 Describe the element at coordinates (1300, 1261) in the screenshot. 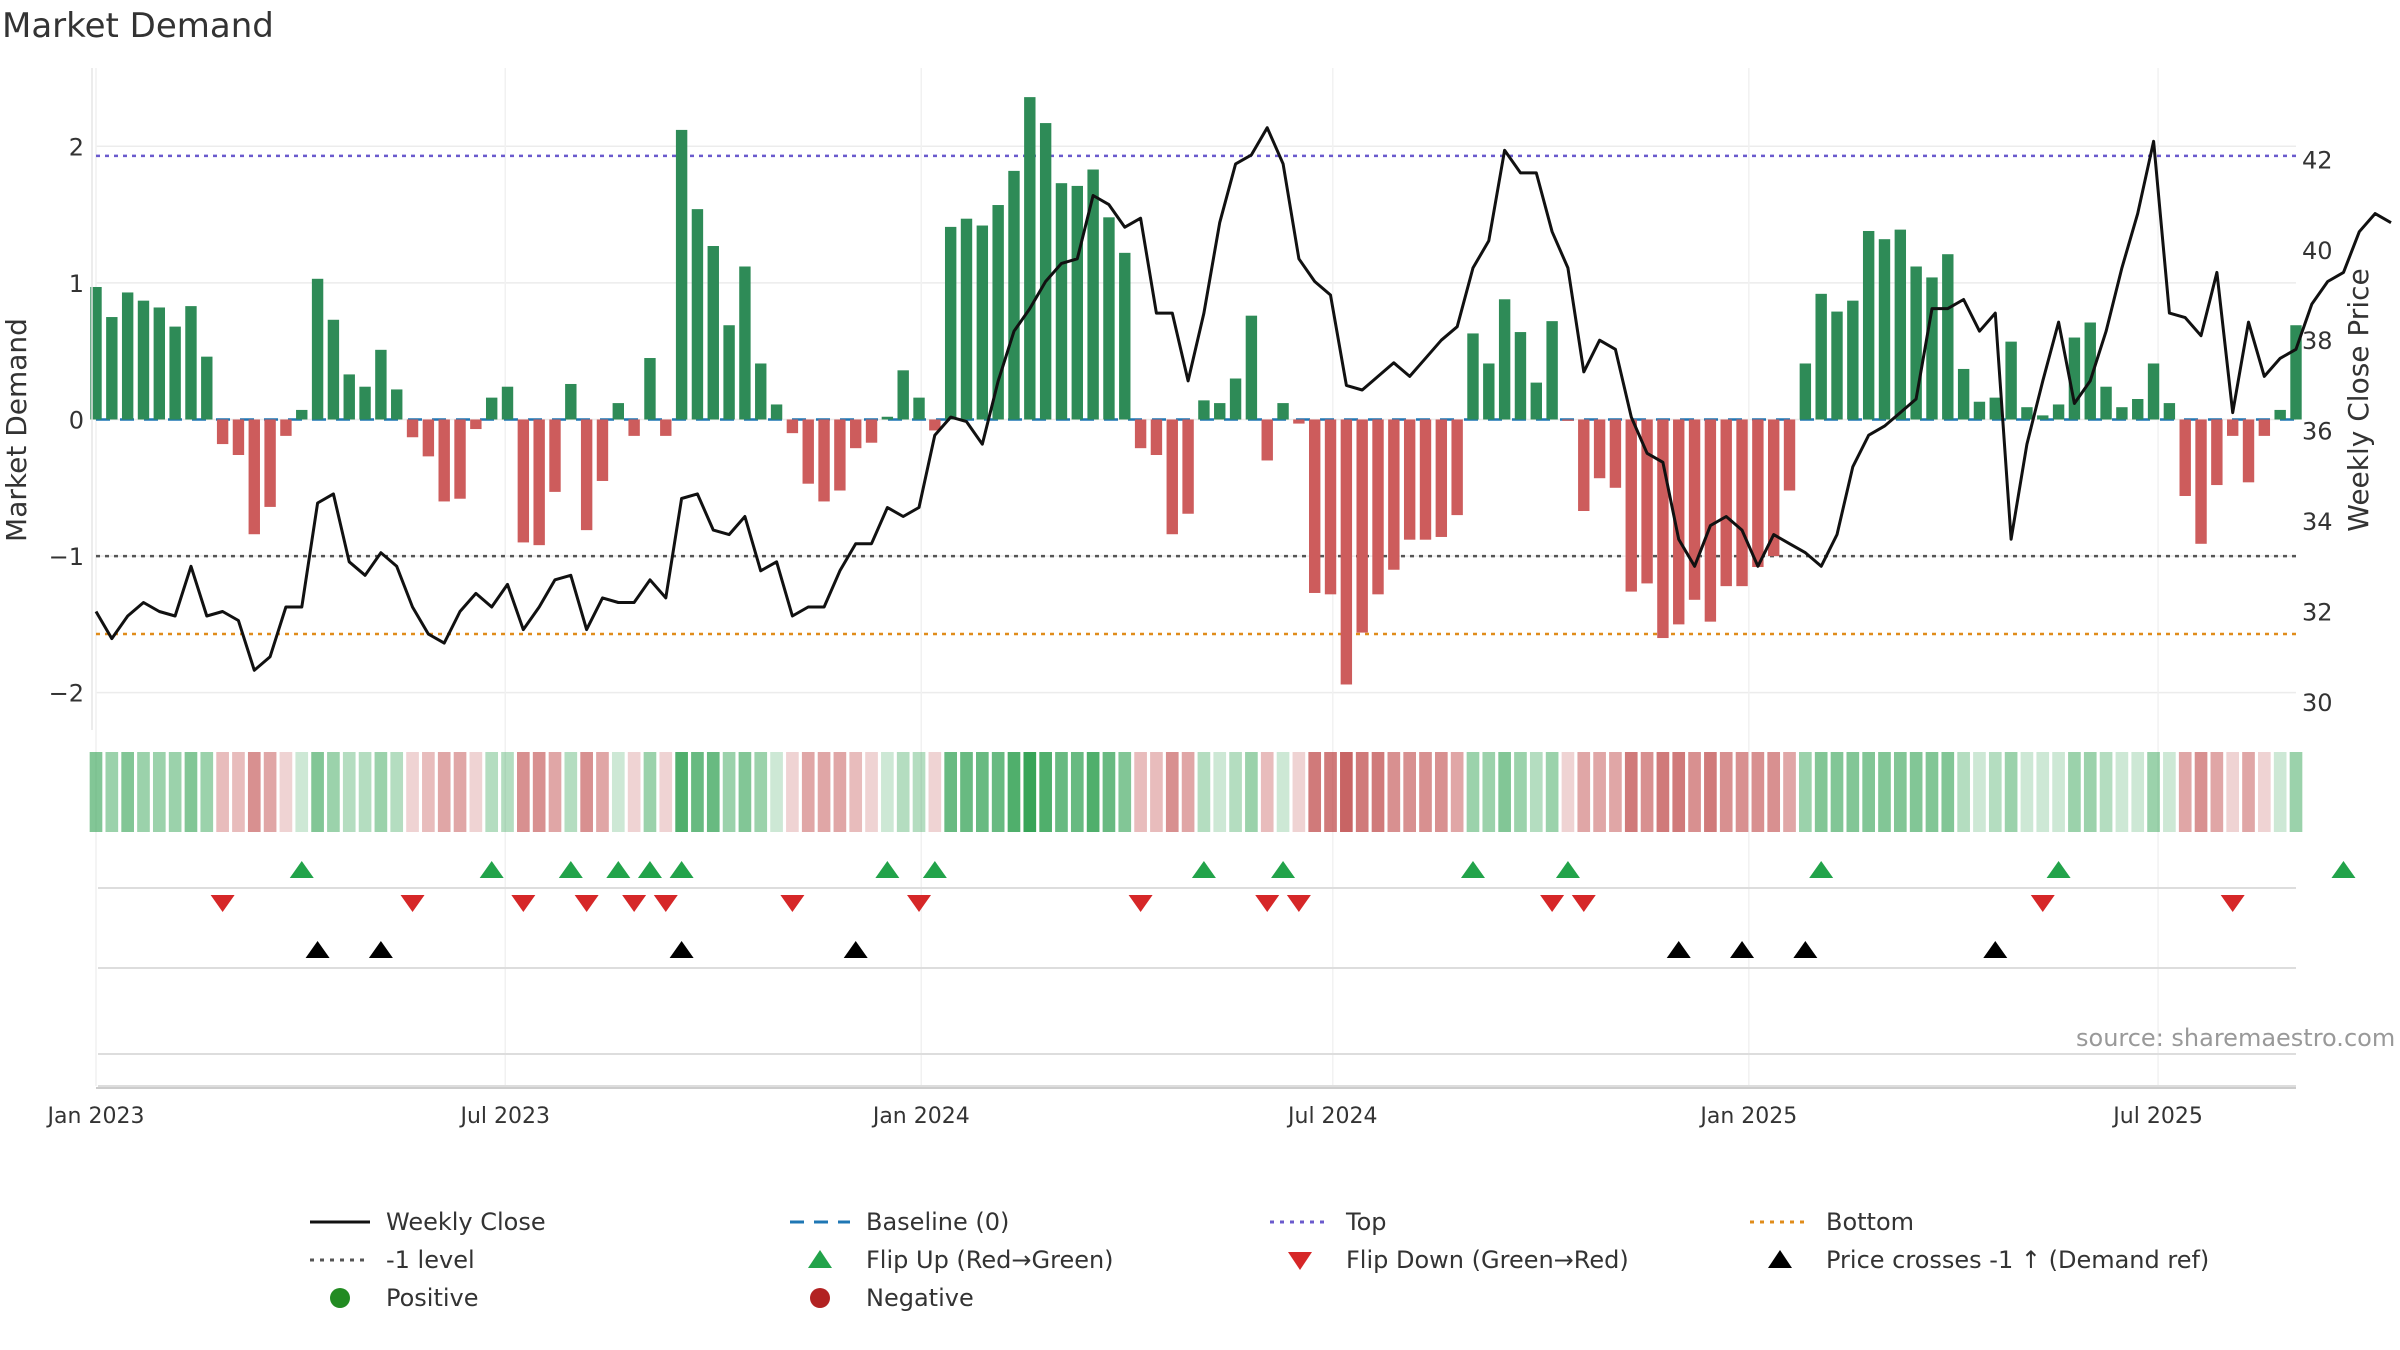

I see `triangle-down-icon` at that location.